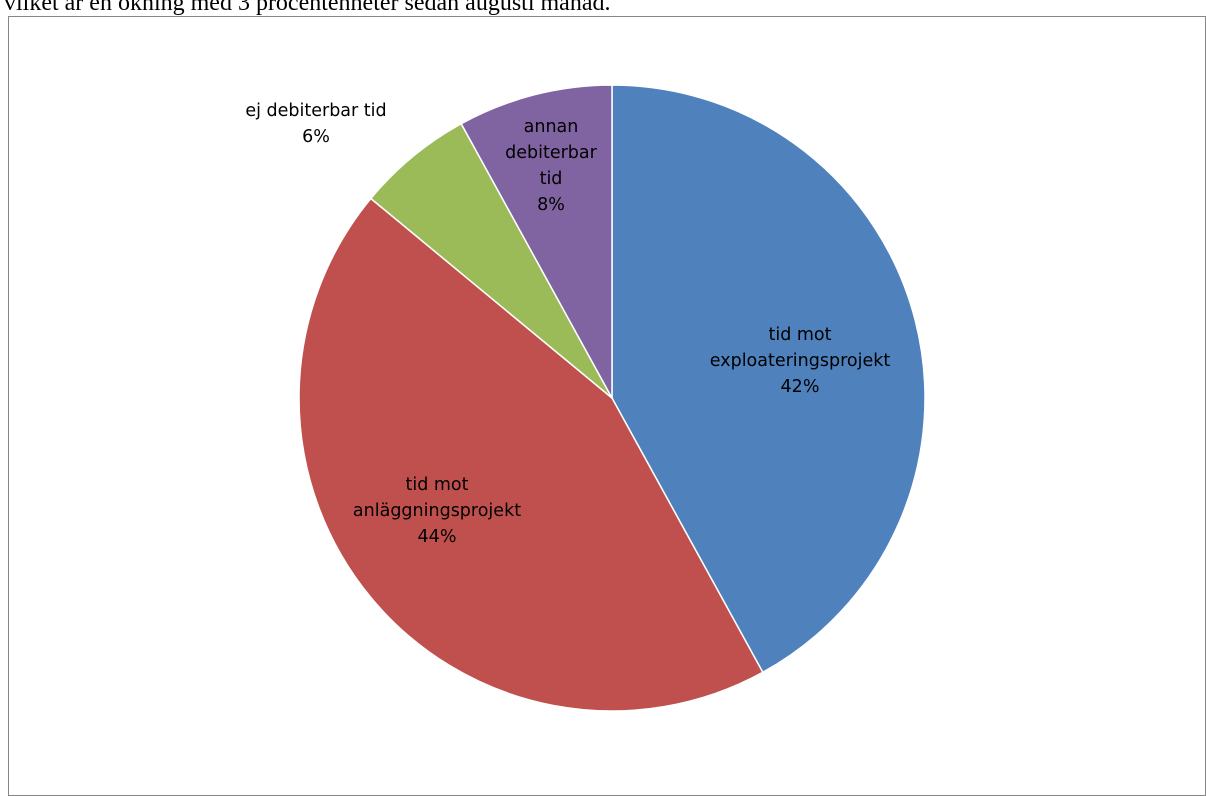 The image size is (1206, 796). I want to click on pie-slice-ej-debiterbar, so click(491, 260).